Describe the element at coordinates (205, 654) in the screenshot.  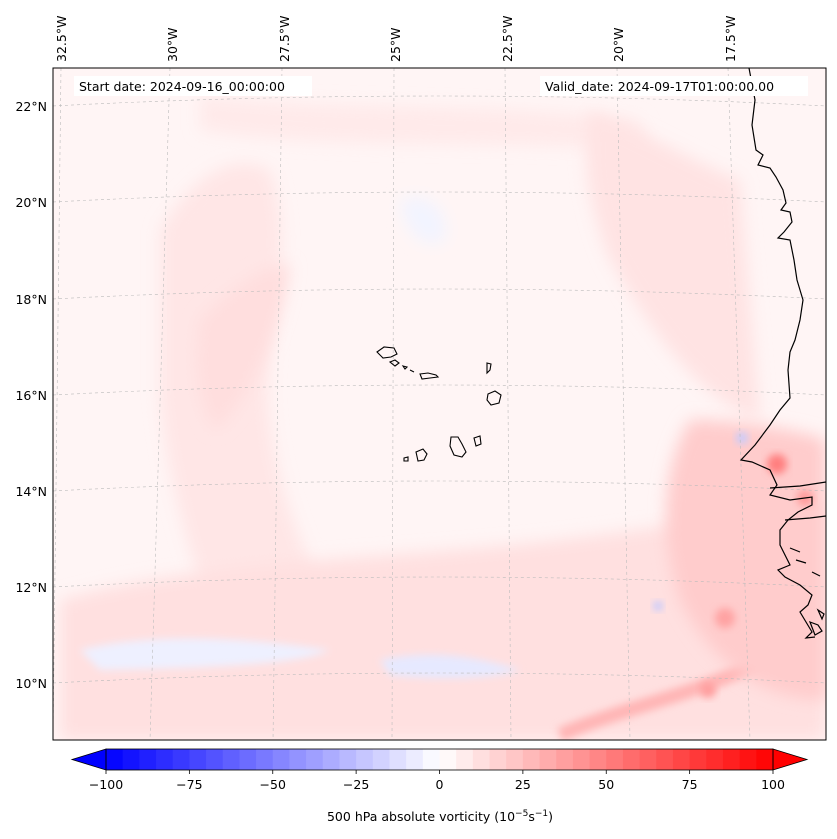
I see `negative-vorticity-south` at that location.